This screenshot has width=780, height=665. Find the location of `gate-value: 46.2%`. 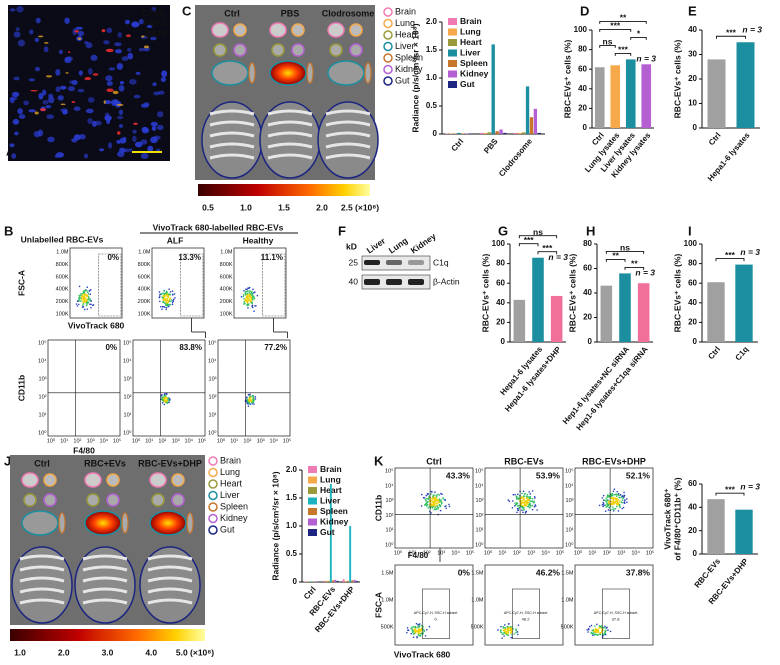

gate-value: 46.2% is located at coordinates (548, 572).